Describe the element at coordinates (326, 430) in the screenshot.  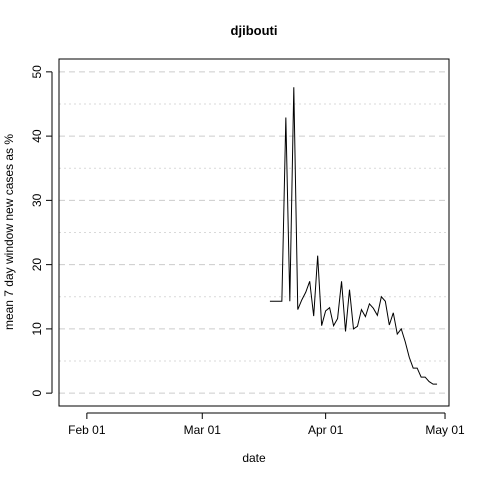
I see `x-tick-label: Apr 01` at that location.